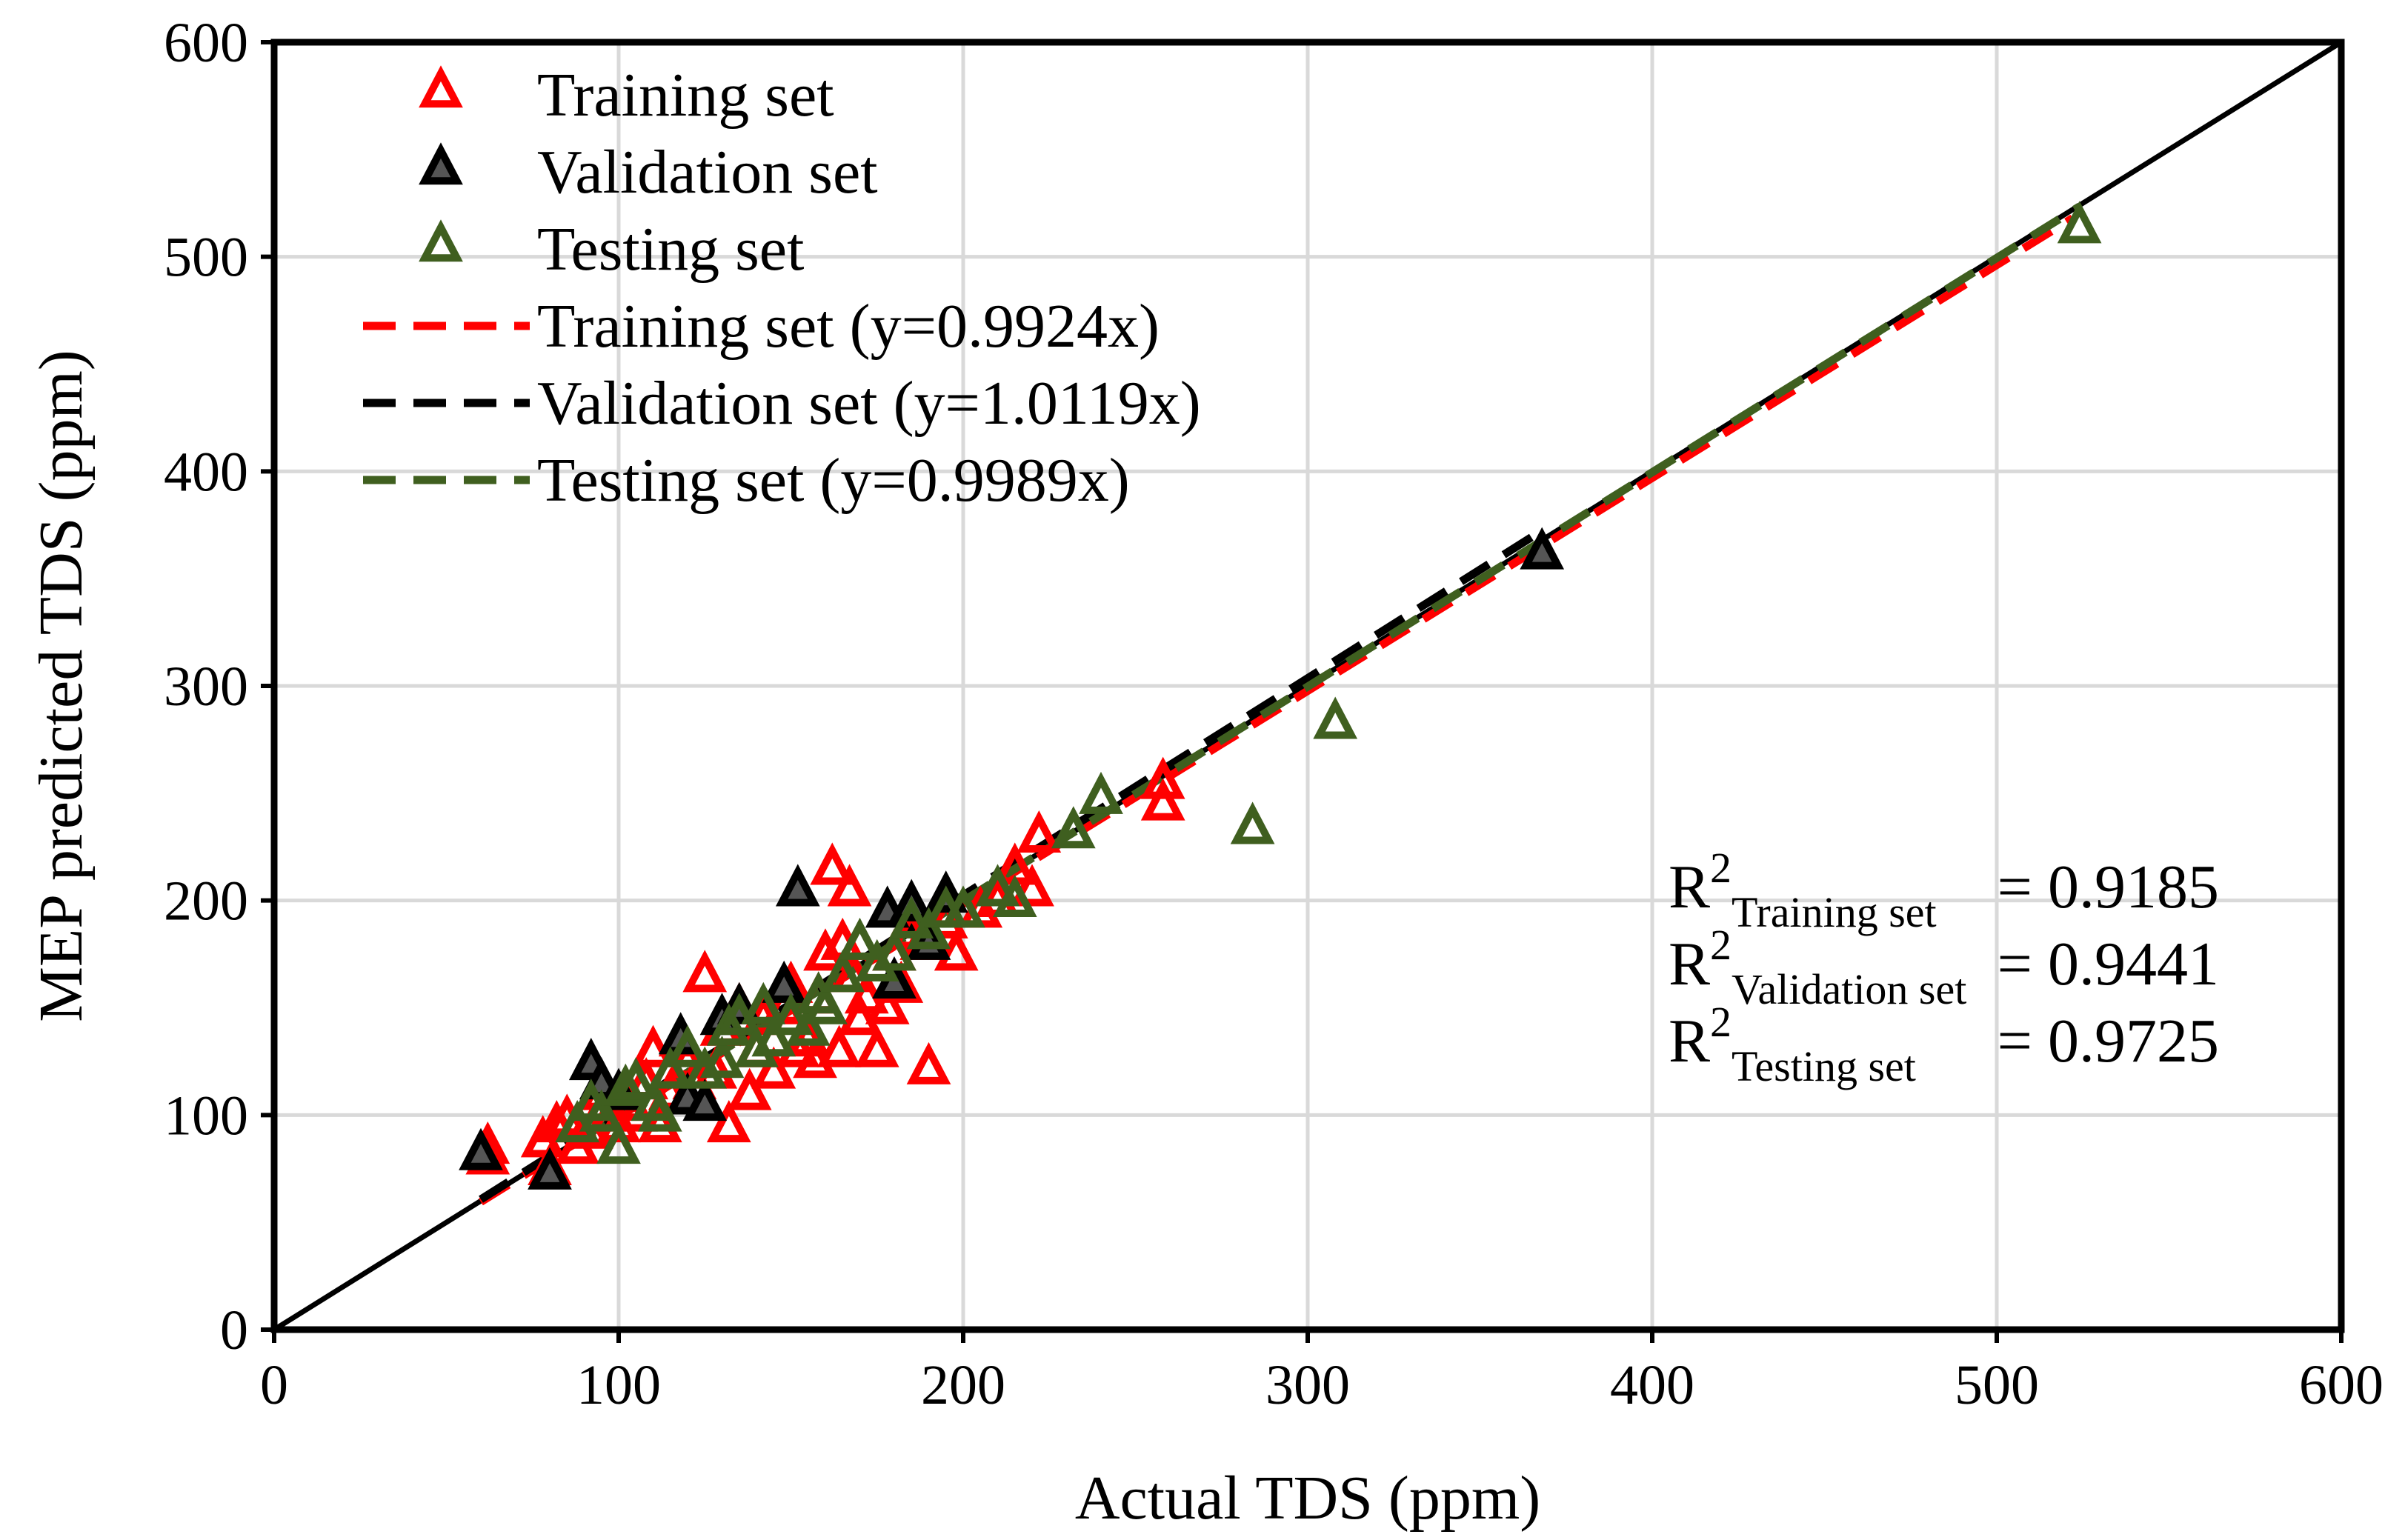  I want to click on x-tick-label: 0, so click(274, 1385).